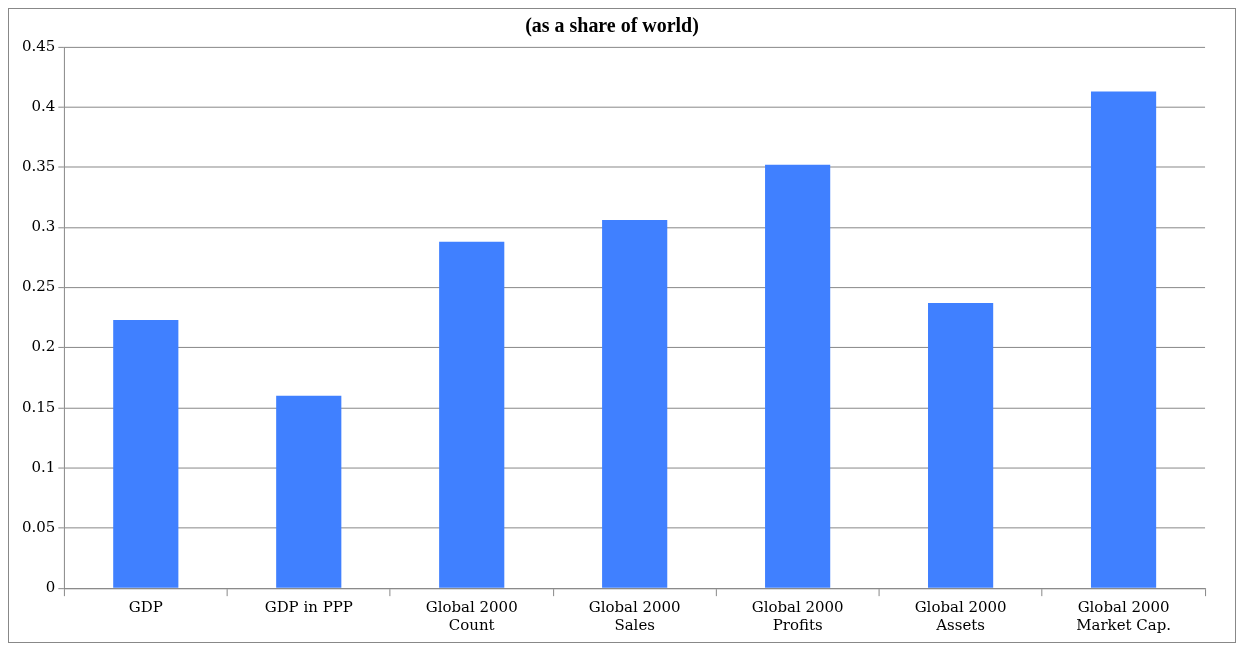 This screenshot has width=1244, height=651. What do you see at coordinates (43, 105) in the screenshot?
I see `y-tick-label: 0.4` at bounding box center [43, 105].